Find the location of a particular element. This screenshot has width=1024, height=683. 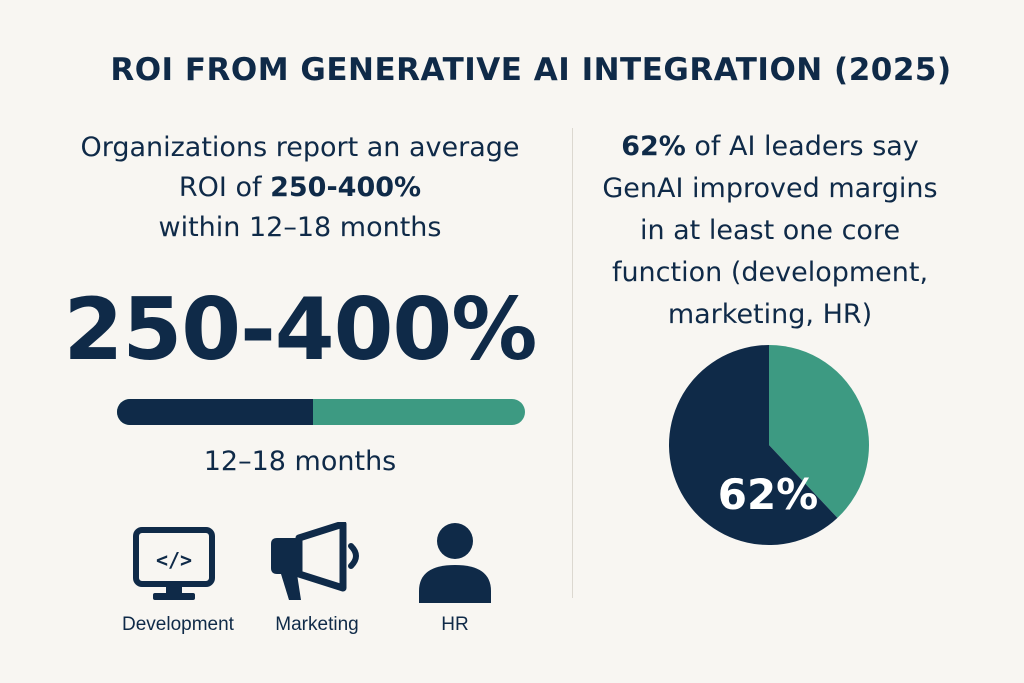

roi-line-1: Organizations report an average is located at coordinates (300, 147).